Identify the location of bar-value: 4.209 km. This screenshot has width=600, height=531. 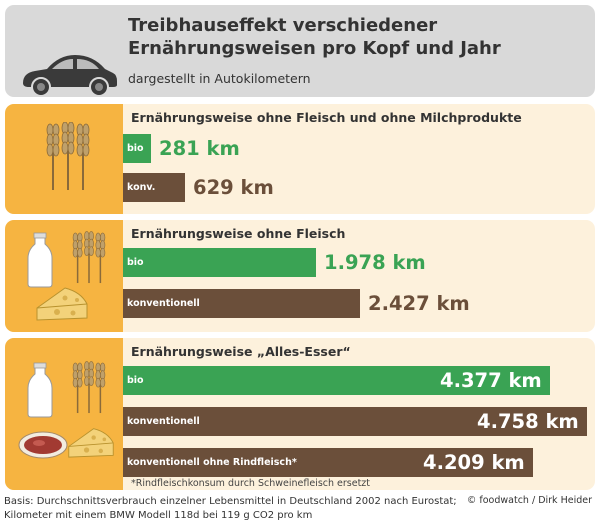
(474, 462).